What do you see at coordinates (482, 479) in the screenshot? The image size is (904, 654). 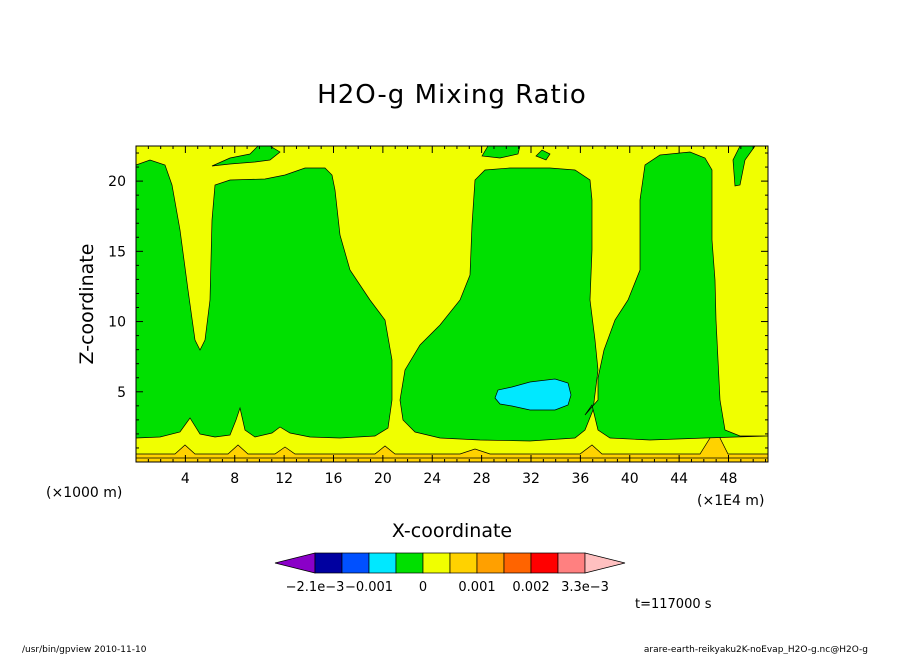 I see `x-tick-label: 28` at bounding box center [482, 479].